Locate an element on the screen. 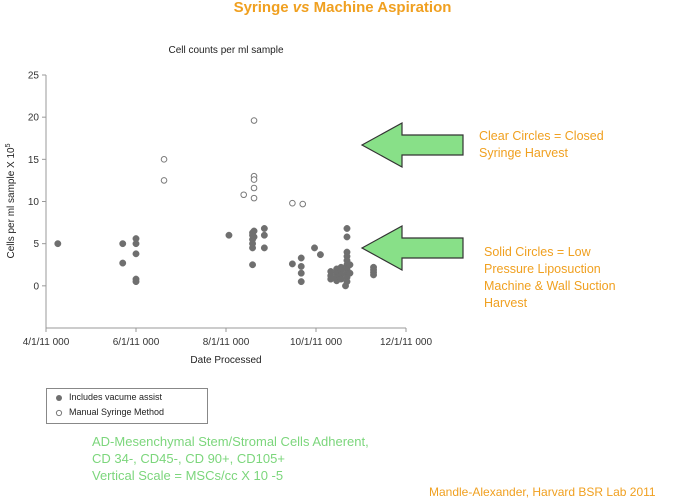 The width and height of the screenshot is (685, 503). x-tick-label: 6/1/11 000 is located at coordinates (136, 342).